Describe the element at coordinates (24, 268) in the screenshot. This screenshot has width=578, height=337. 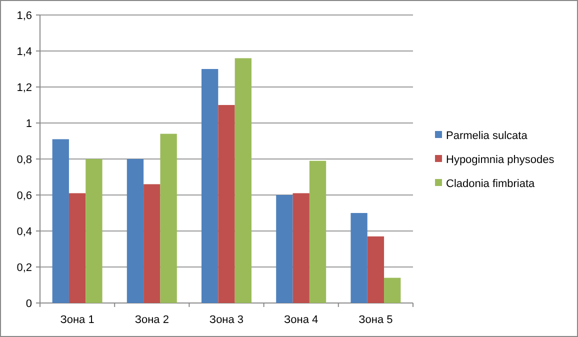
I see `y-tick-label: 0,2` at that location.